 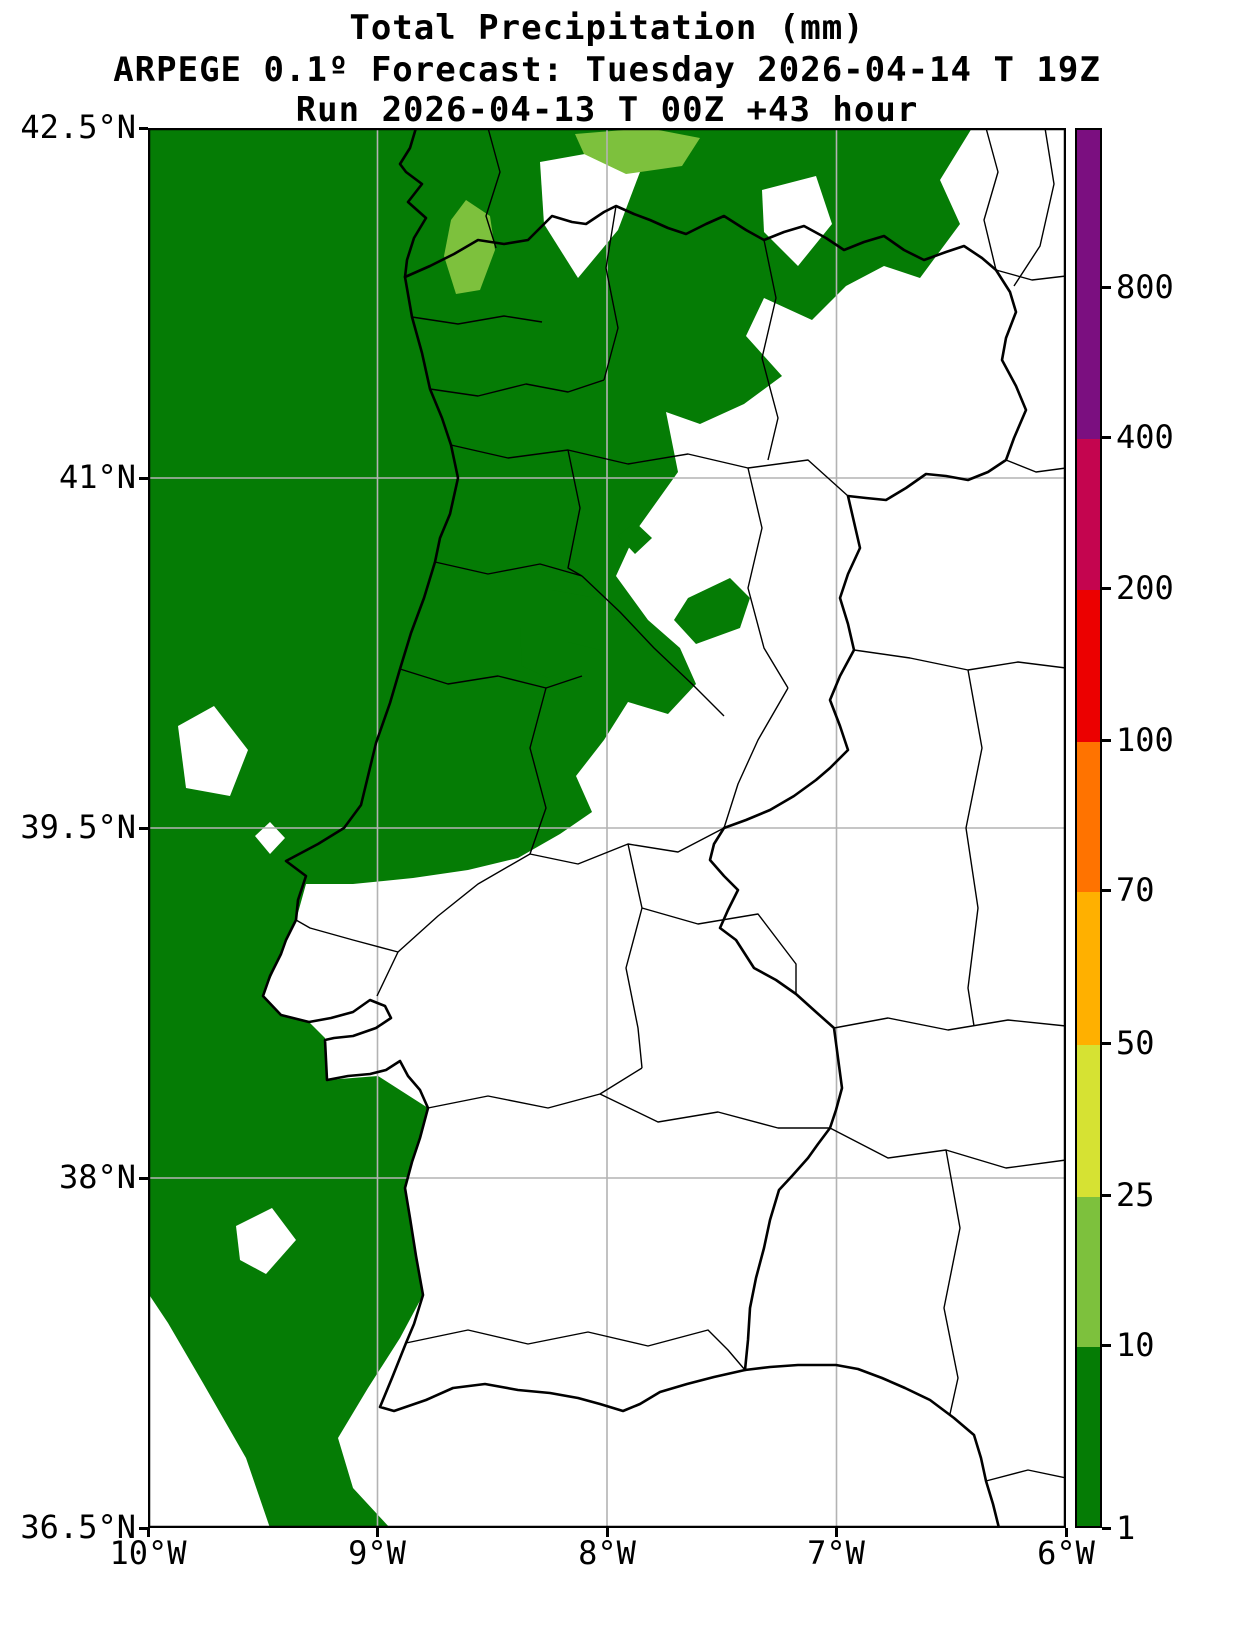 What do you see at coordinates (1066, 1553) in the screenshot?
I see `x-axis-tick-label: 6°W` at bounding box center [1066, 1553].